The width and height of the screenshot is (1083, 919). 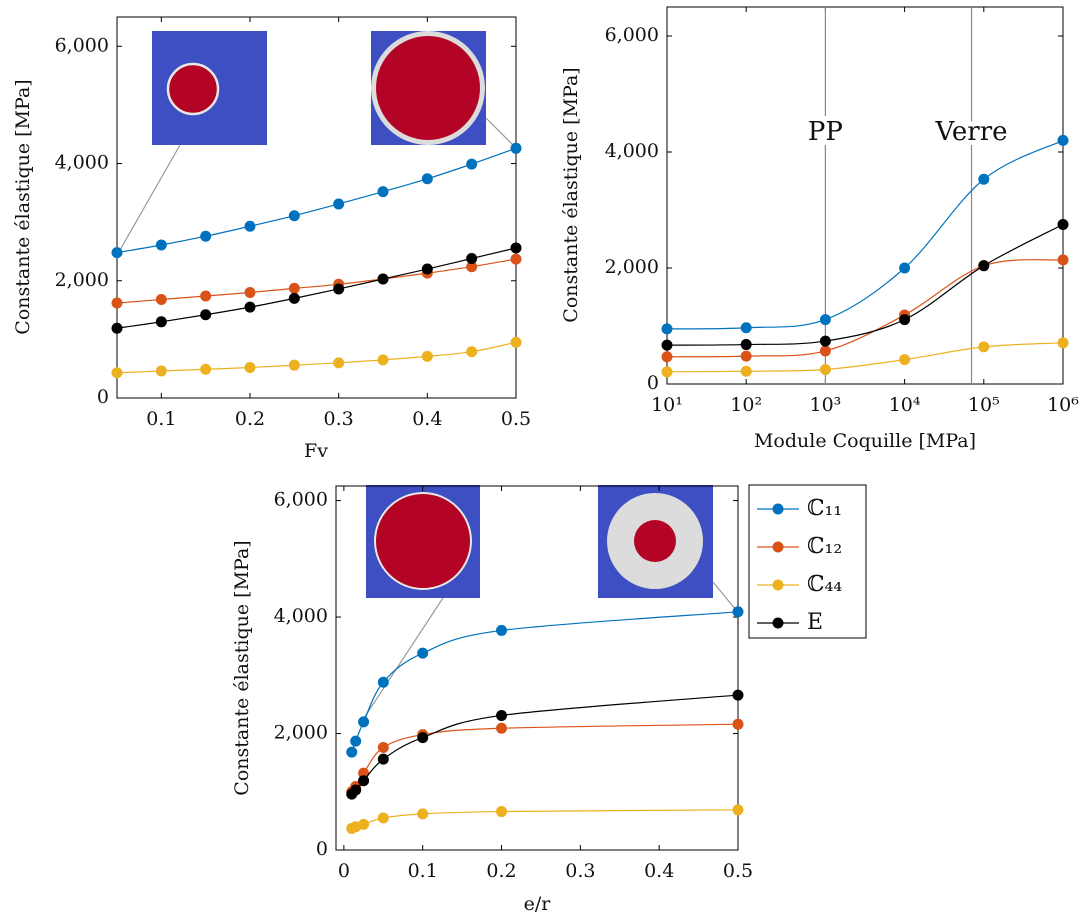 I want to click on x-axis-label: Module Coquille [MPa], so click(x=865, y=441).